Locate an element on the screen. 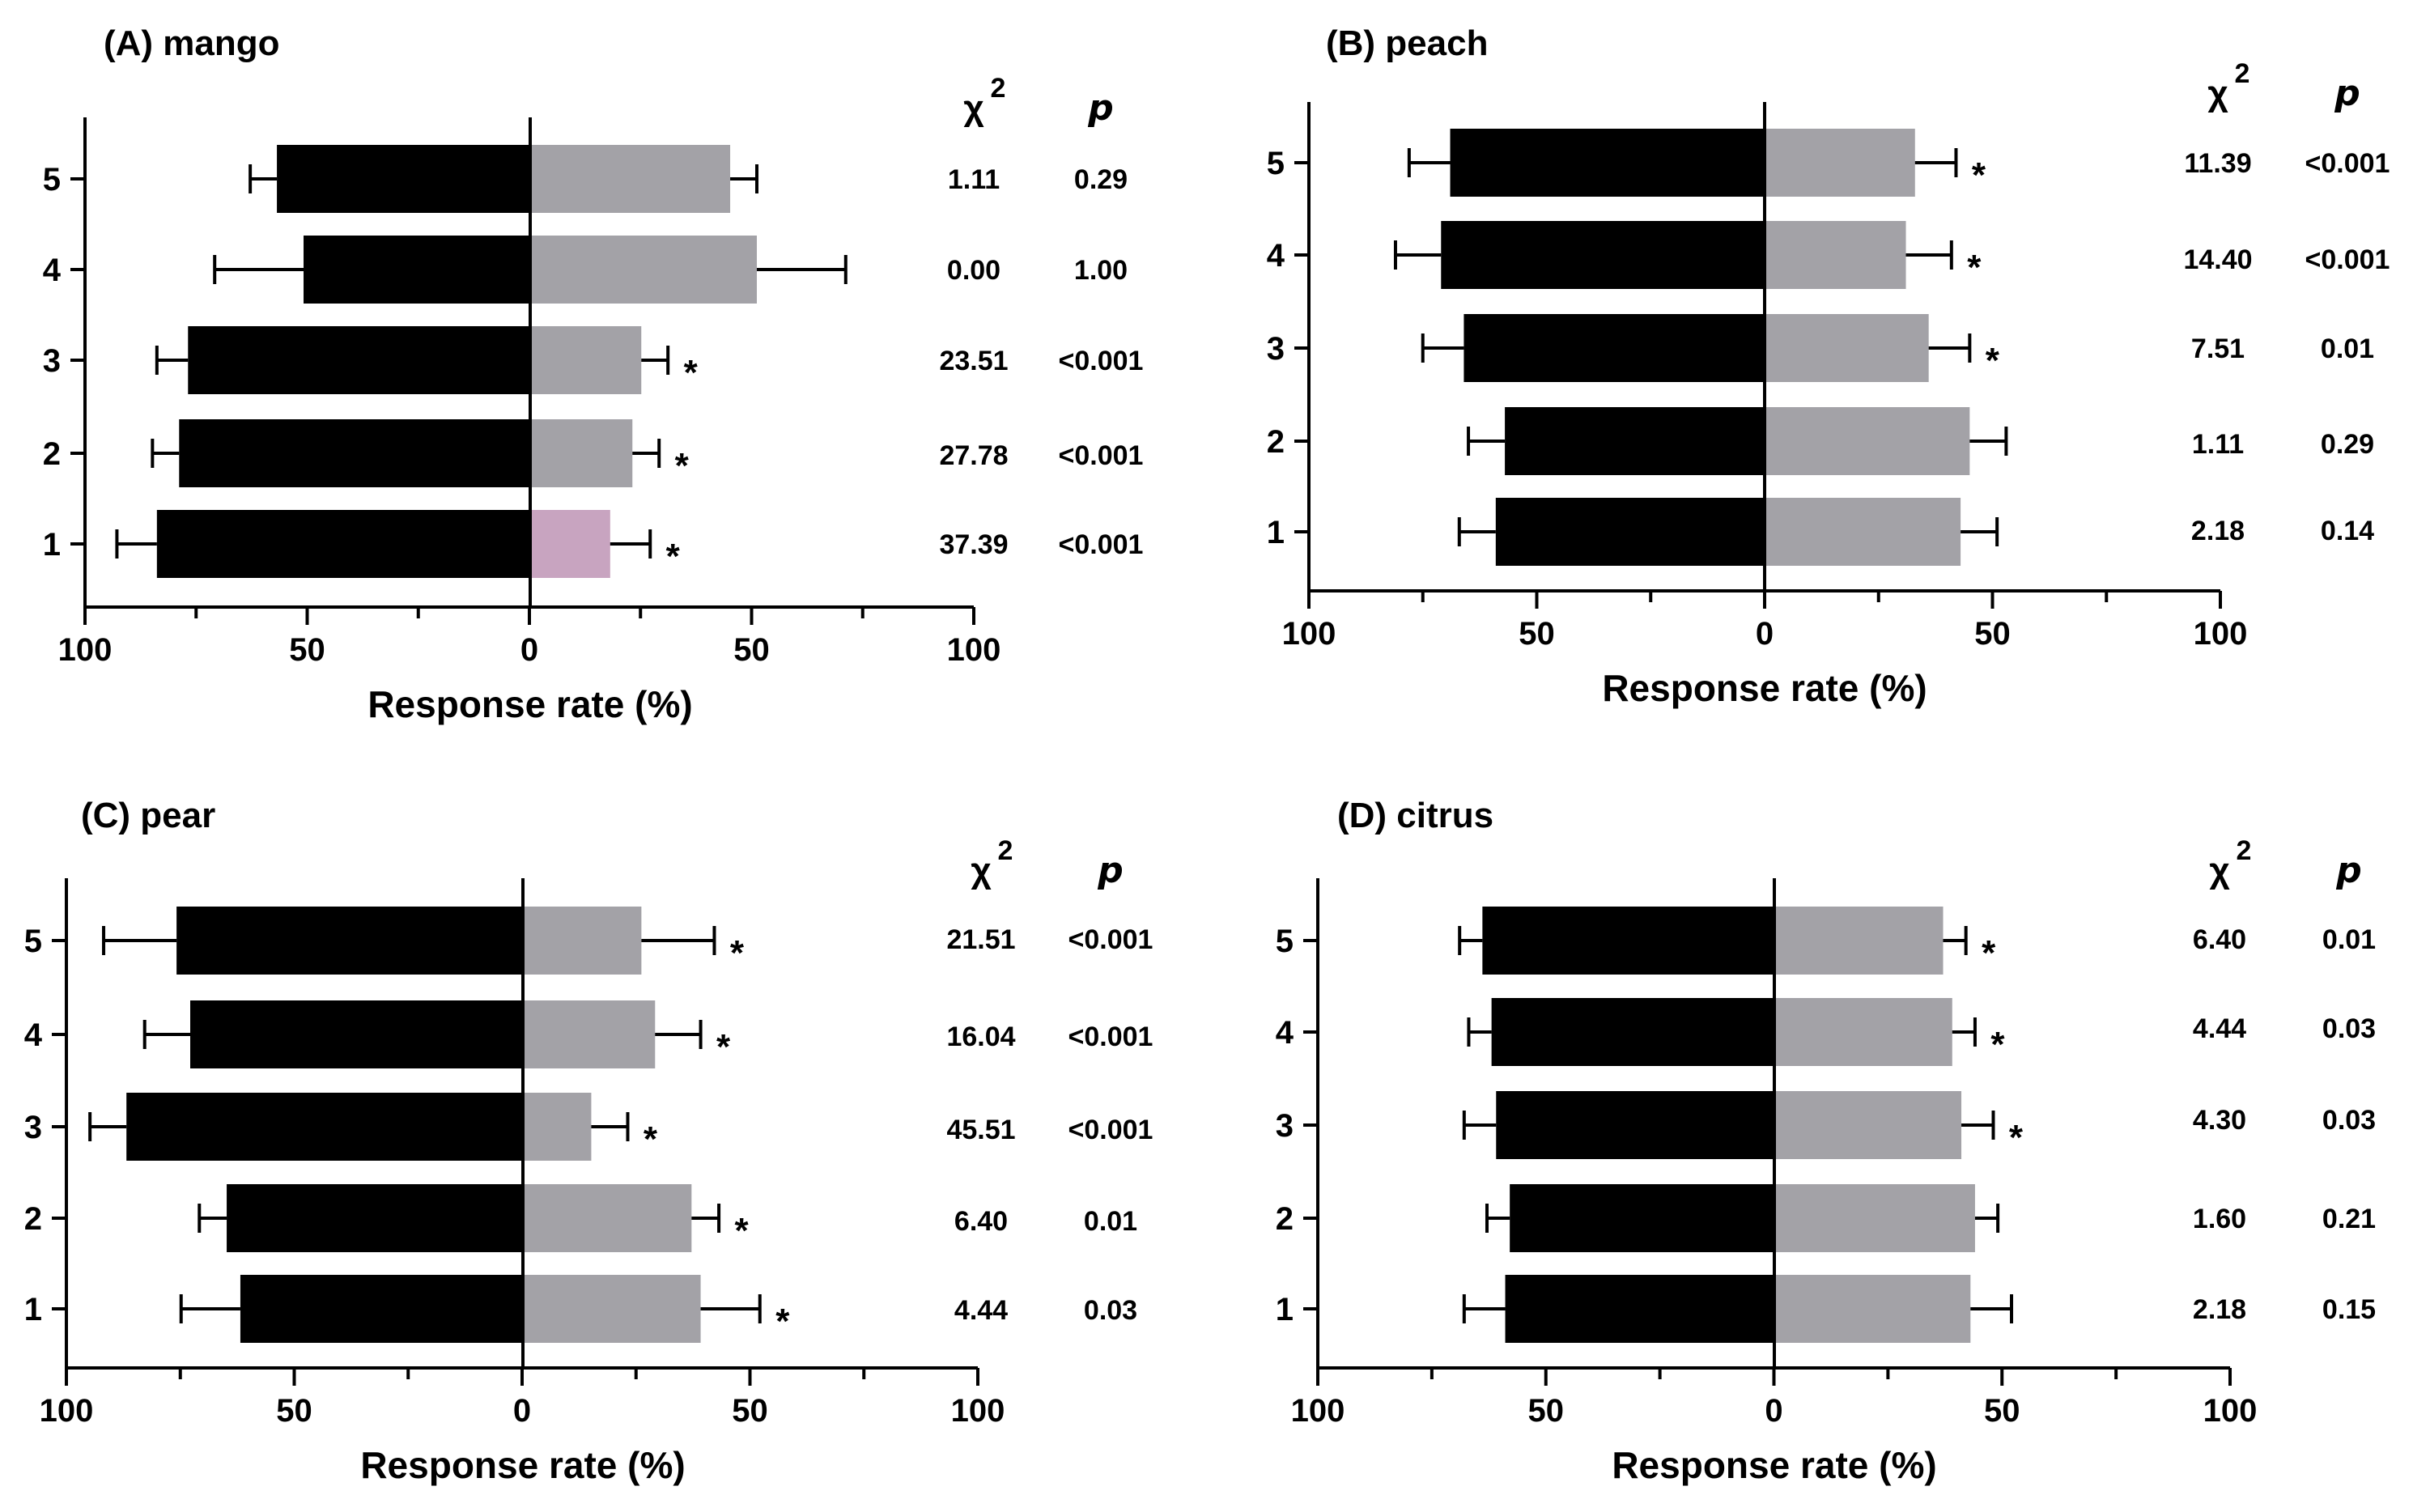 This screenshot has height=1512, width=2413. y-tick-label: 2 is located at coordinates (1285, 1219).